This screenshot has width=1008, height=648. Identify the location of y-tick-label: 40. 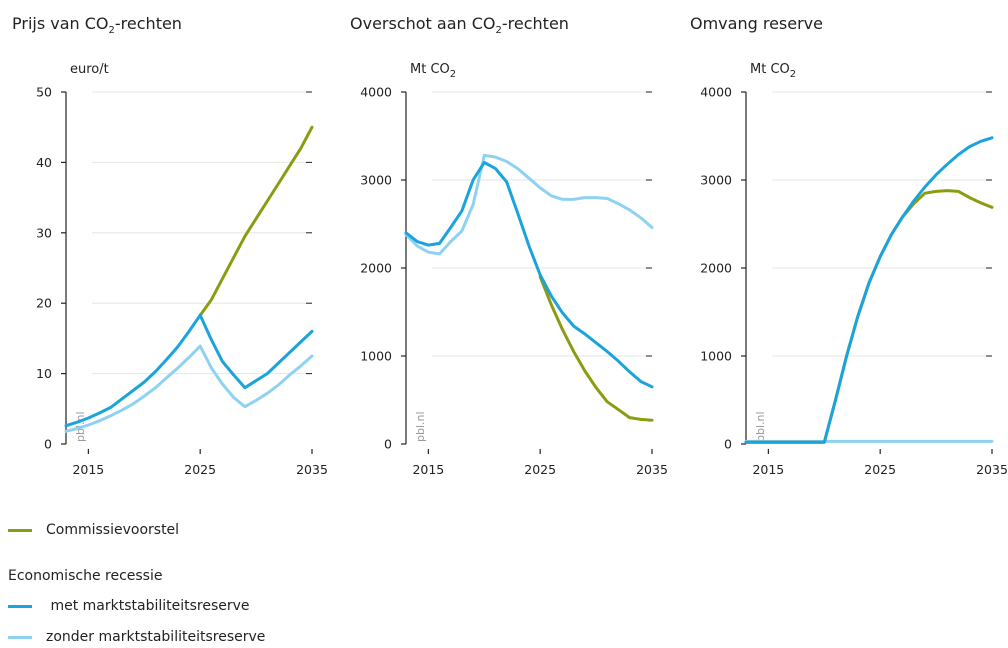
(44, 162).